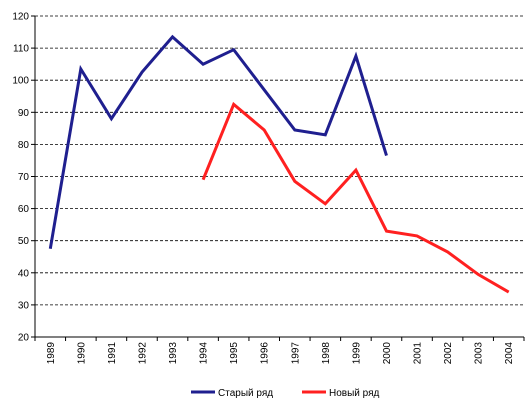 The image size is (526, 411). I want to click on legend-item-series-0: Старый ряд, so click(232, 393).